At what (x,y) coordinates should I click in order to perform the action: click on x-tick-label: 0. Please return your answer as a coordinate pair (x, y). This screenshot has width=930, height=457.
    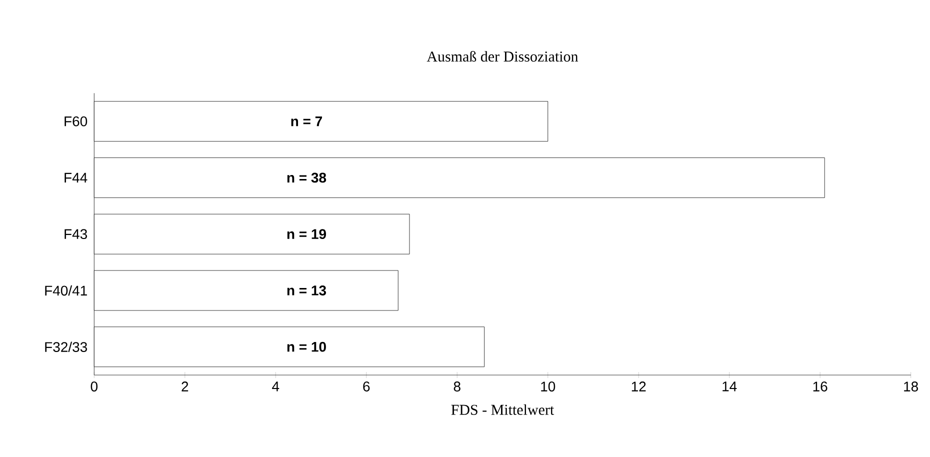
    Looking at the image, I should click on (94, 386).